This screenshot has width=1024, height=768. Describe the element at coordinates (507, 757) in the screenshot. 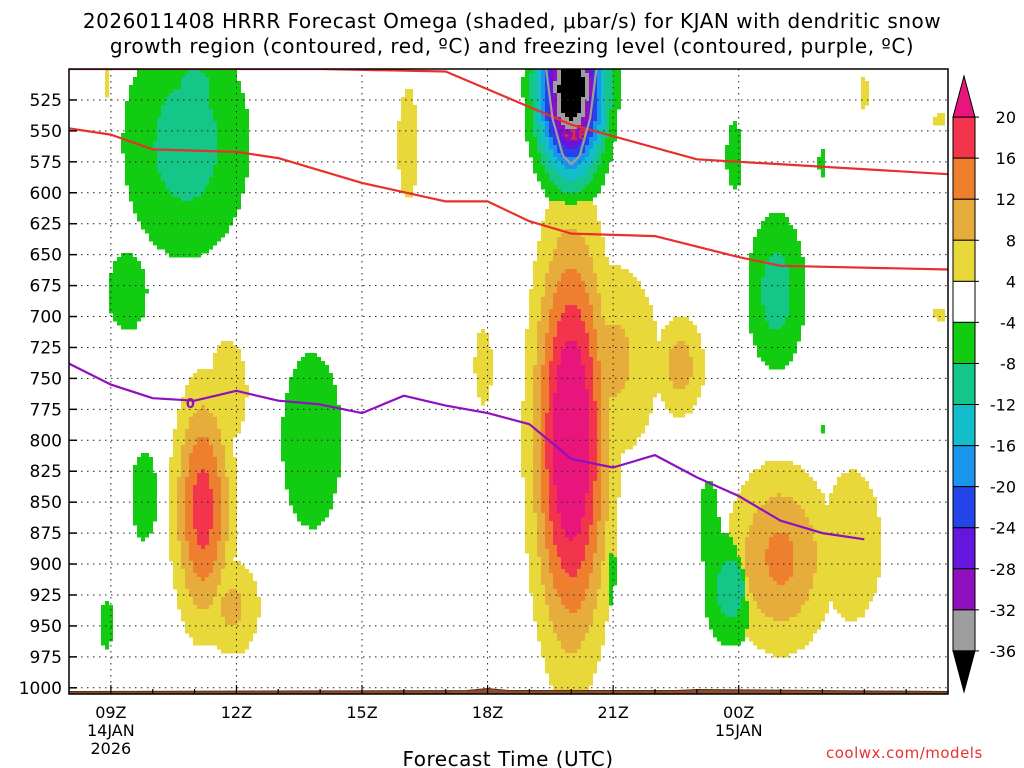

I see `x-axis-label: Forecast Time (UTC)` at that location.